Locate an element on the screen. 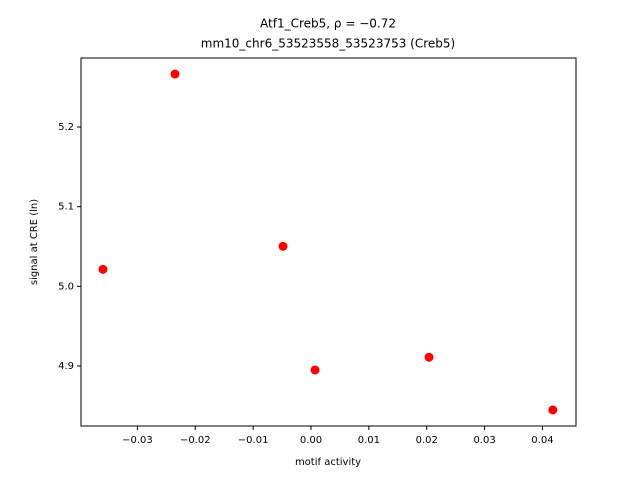 The width and height of the screenshot is (640, 480). x-tick-label: −0.02 is located at coordinates (195, 440).